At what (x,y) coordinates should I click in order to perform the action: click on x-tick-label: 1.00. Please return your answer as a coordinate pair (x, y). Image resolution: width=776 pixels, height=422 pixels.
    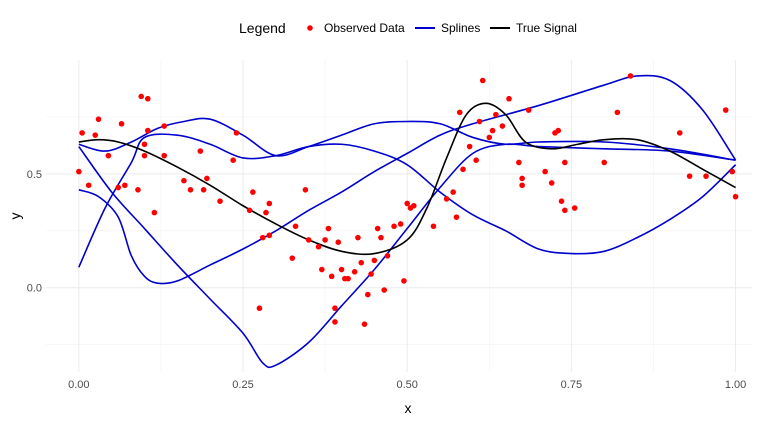
    Looking at the image, I should click on (735, 385).